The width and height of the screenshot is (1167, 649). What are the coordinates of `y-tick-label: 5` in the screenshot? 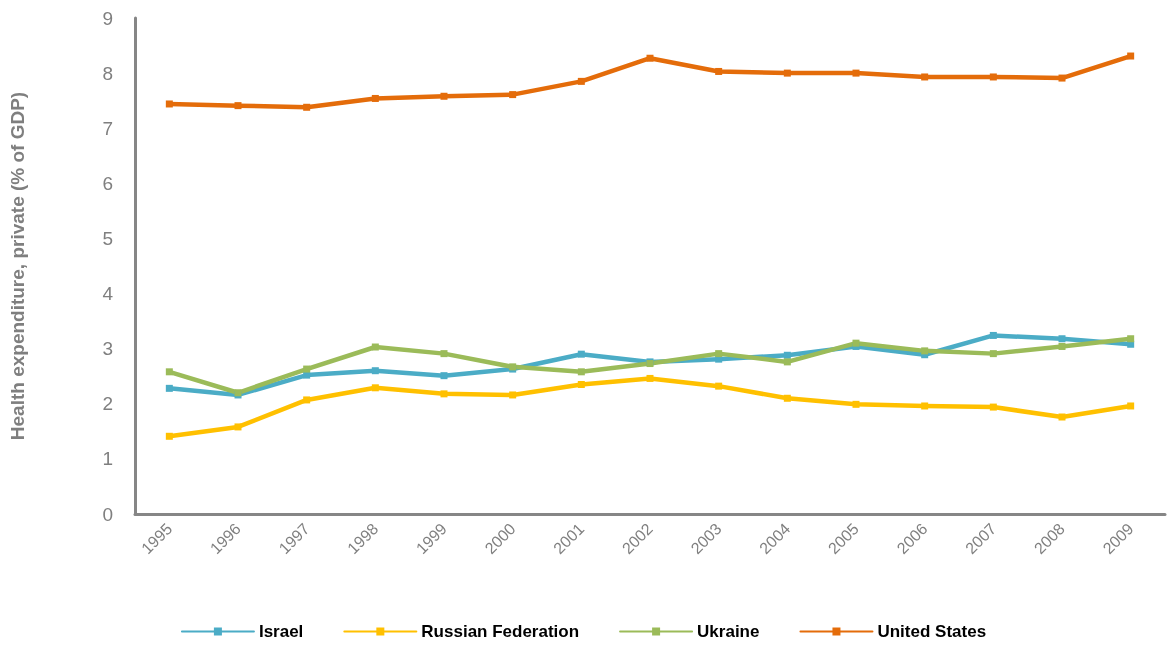 It's located at (107, 238).